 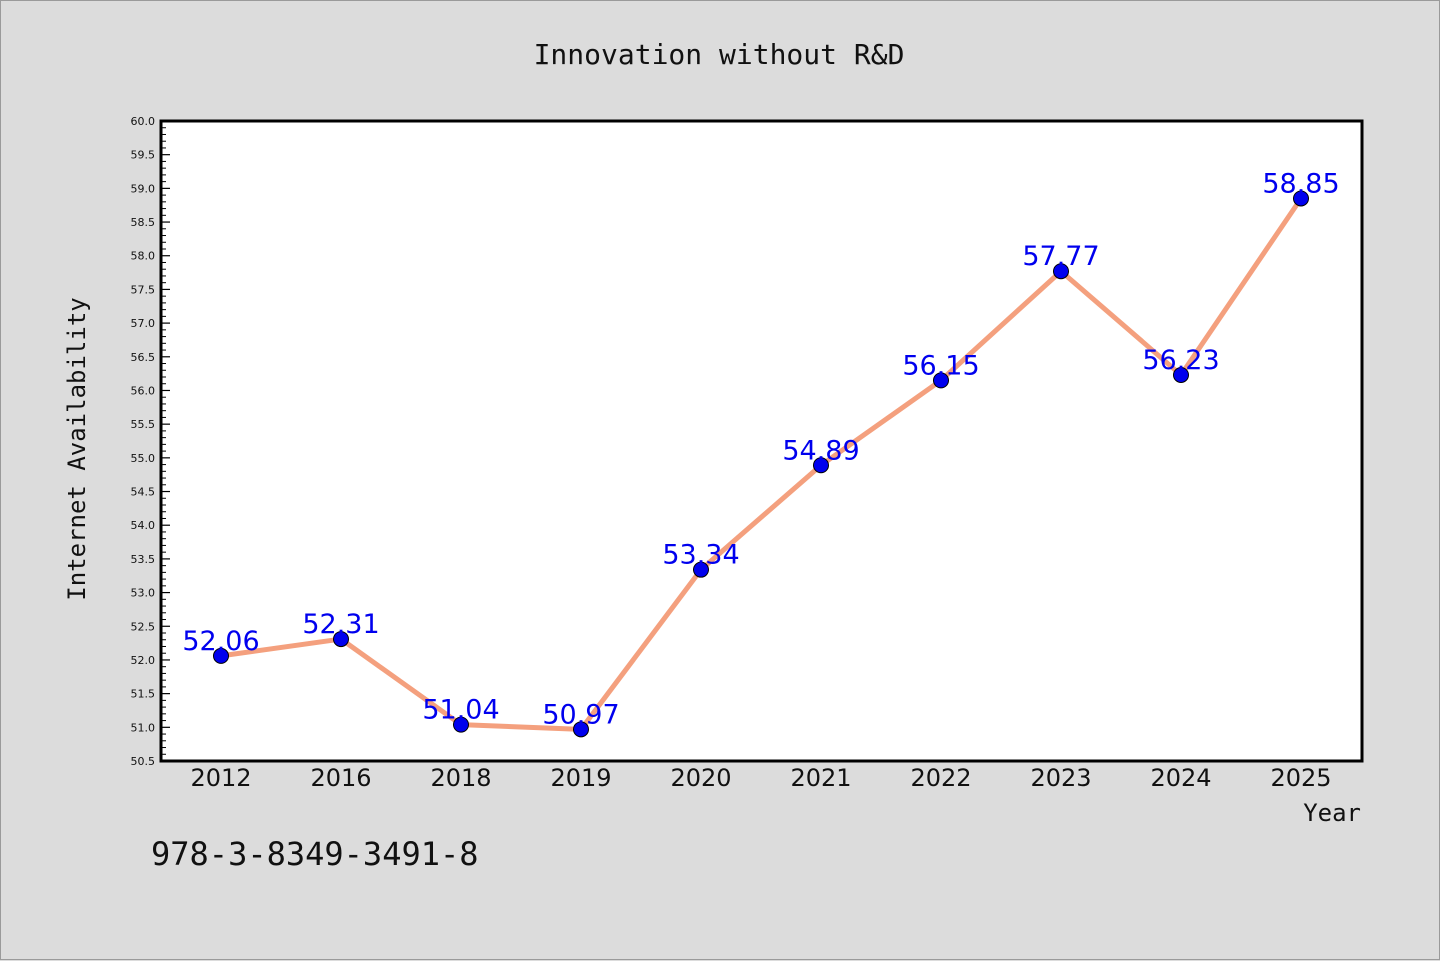 What do you see at coordinates (460, 778) in the screenshot?
I see `x-tick-label: 2018` at bounding box center [460, 778].